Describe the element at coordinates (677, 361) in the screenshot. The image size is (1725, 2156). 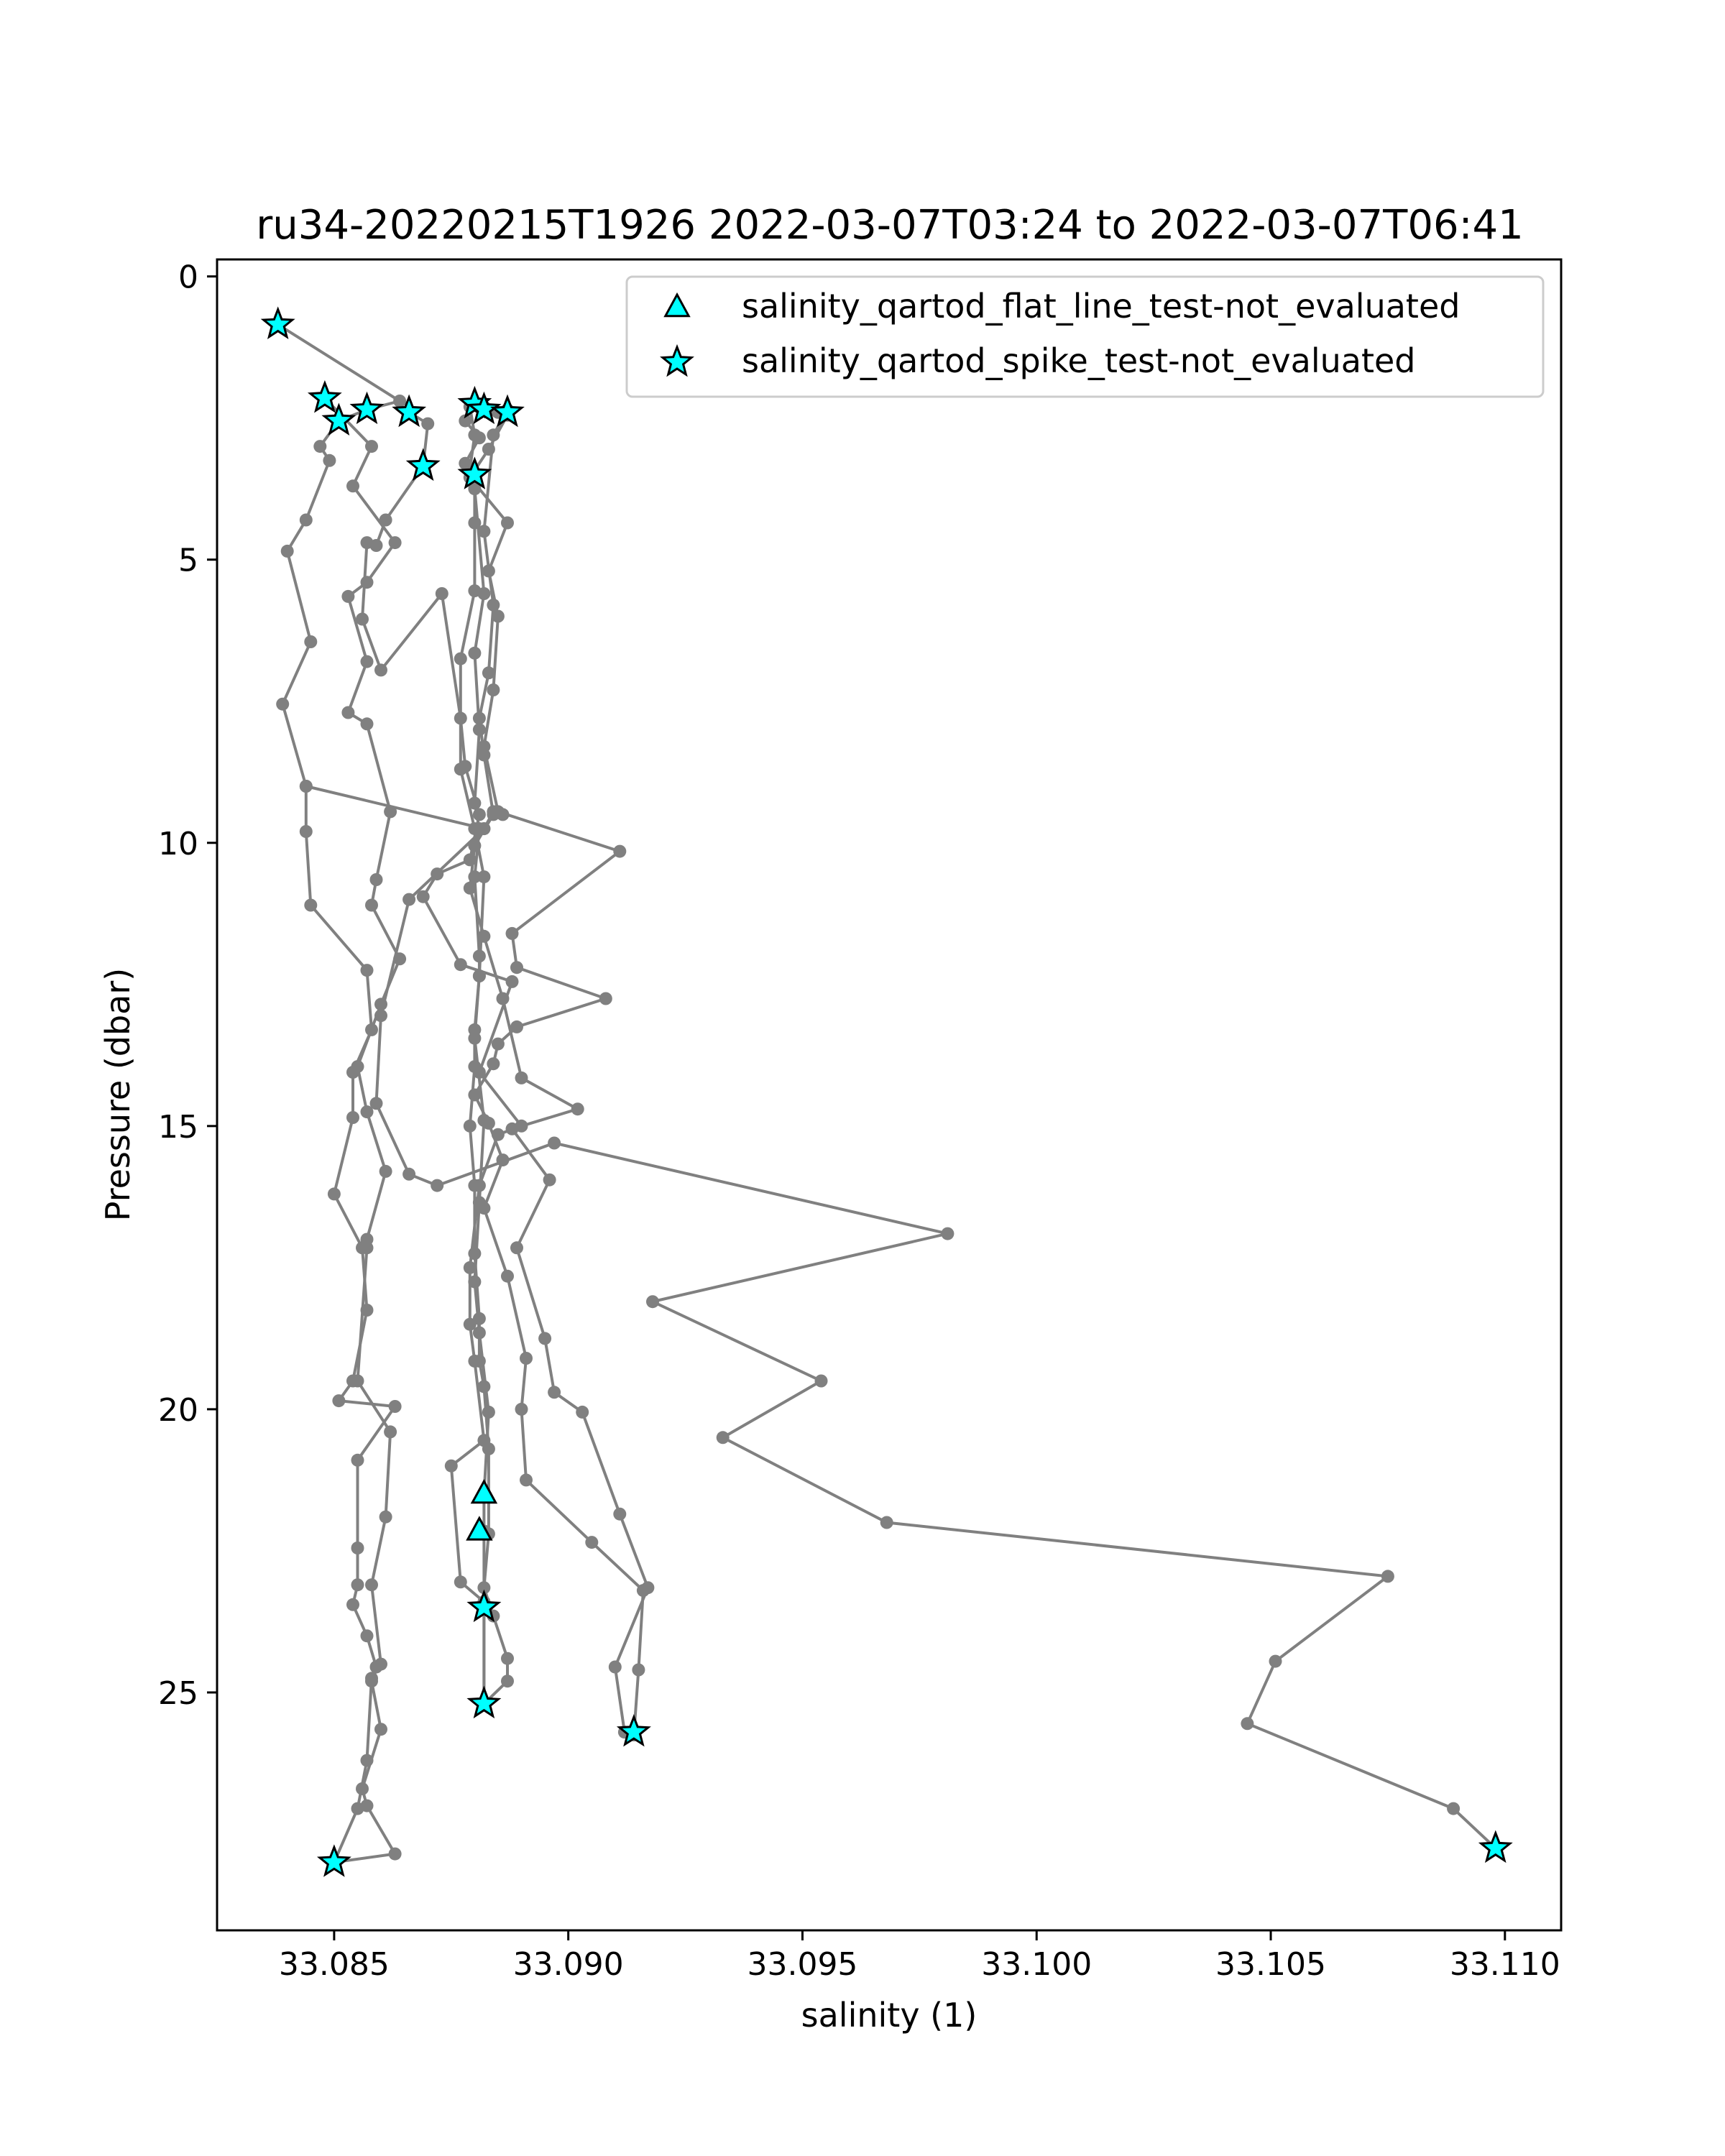
I see `legend-star-marker` at that location.